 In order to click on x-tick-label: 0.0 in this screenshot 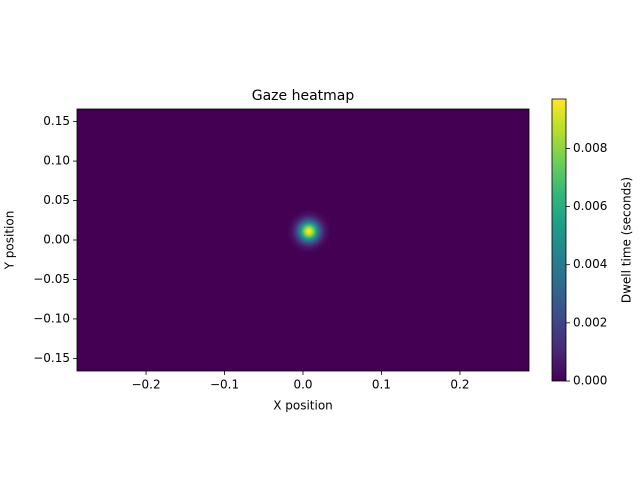, I will do `click(302, 385)`.